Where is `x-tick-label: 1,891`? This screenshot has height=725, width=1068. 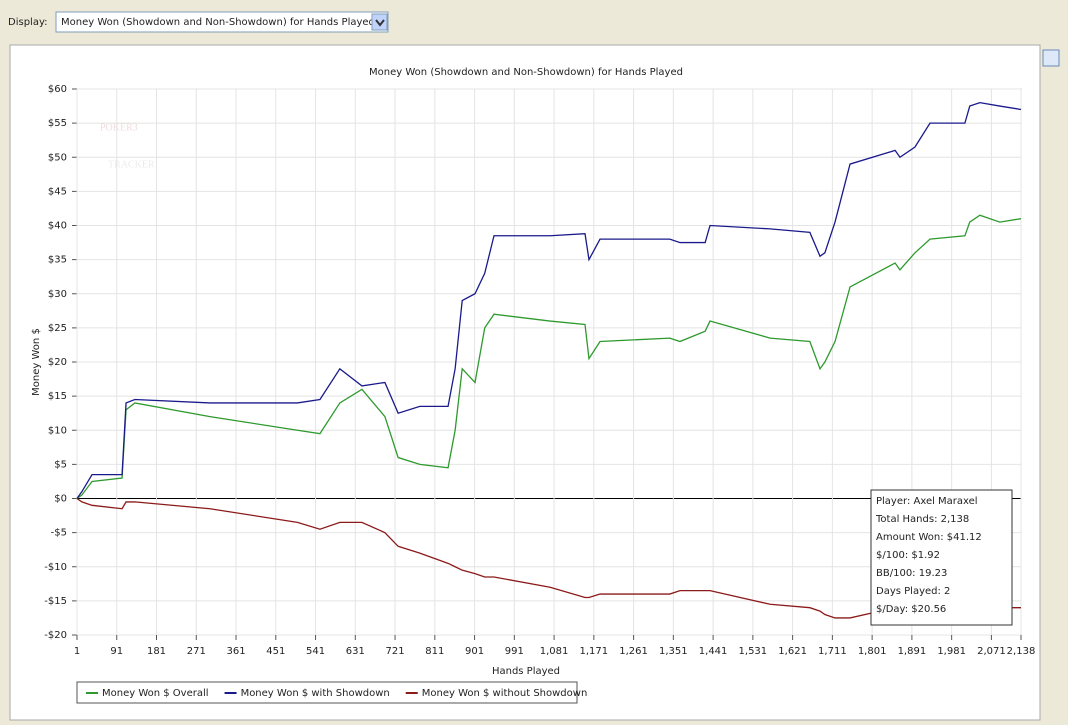
x-tick-label: 1,891 is located at coordinates (912, 651).